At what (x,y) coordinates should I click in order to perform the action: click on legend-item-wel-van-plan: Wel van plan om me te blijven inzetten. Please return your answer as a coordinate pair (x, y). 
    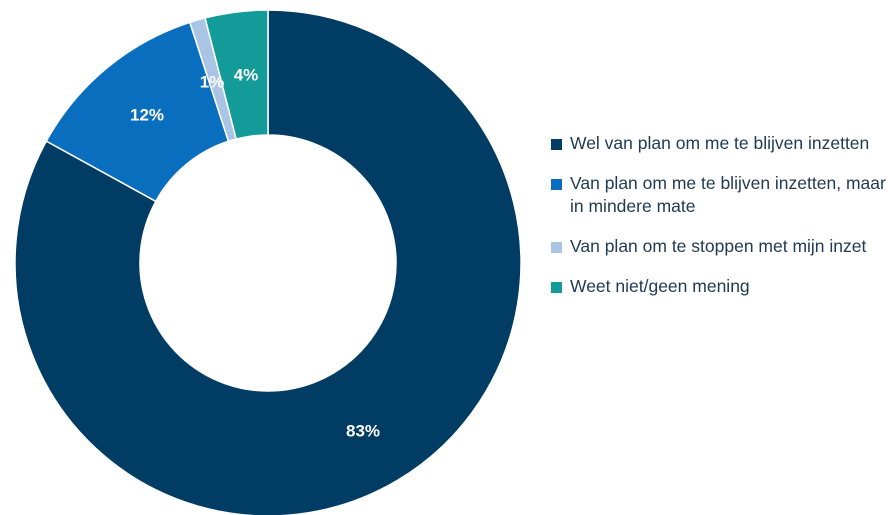
    Looking at the image, I should click on (721, 143).